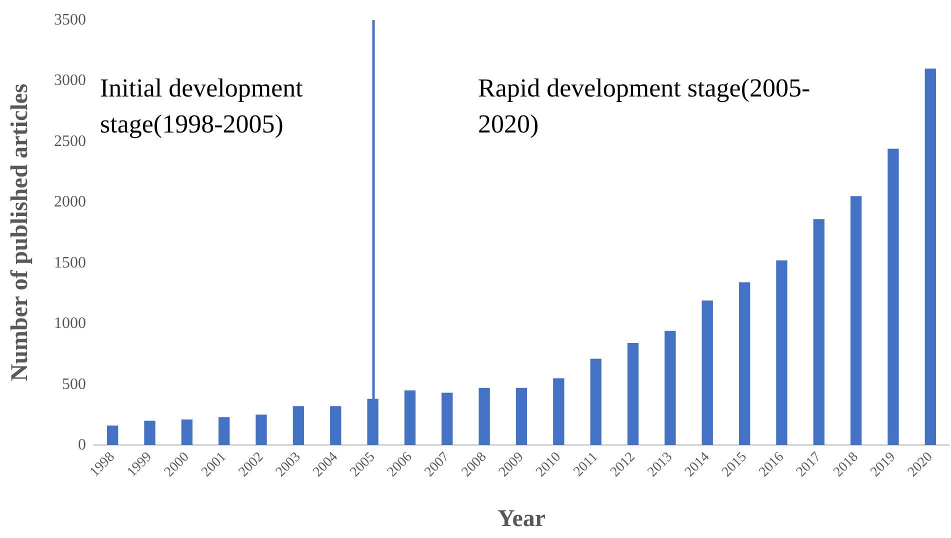 Image resolution: width=951 pixels, height=538 pixels. I want to click on x-tick-label: 2011, so click(586, 465).